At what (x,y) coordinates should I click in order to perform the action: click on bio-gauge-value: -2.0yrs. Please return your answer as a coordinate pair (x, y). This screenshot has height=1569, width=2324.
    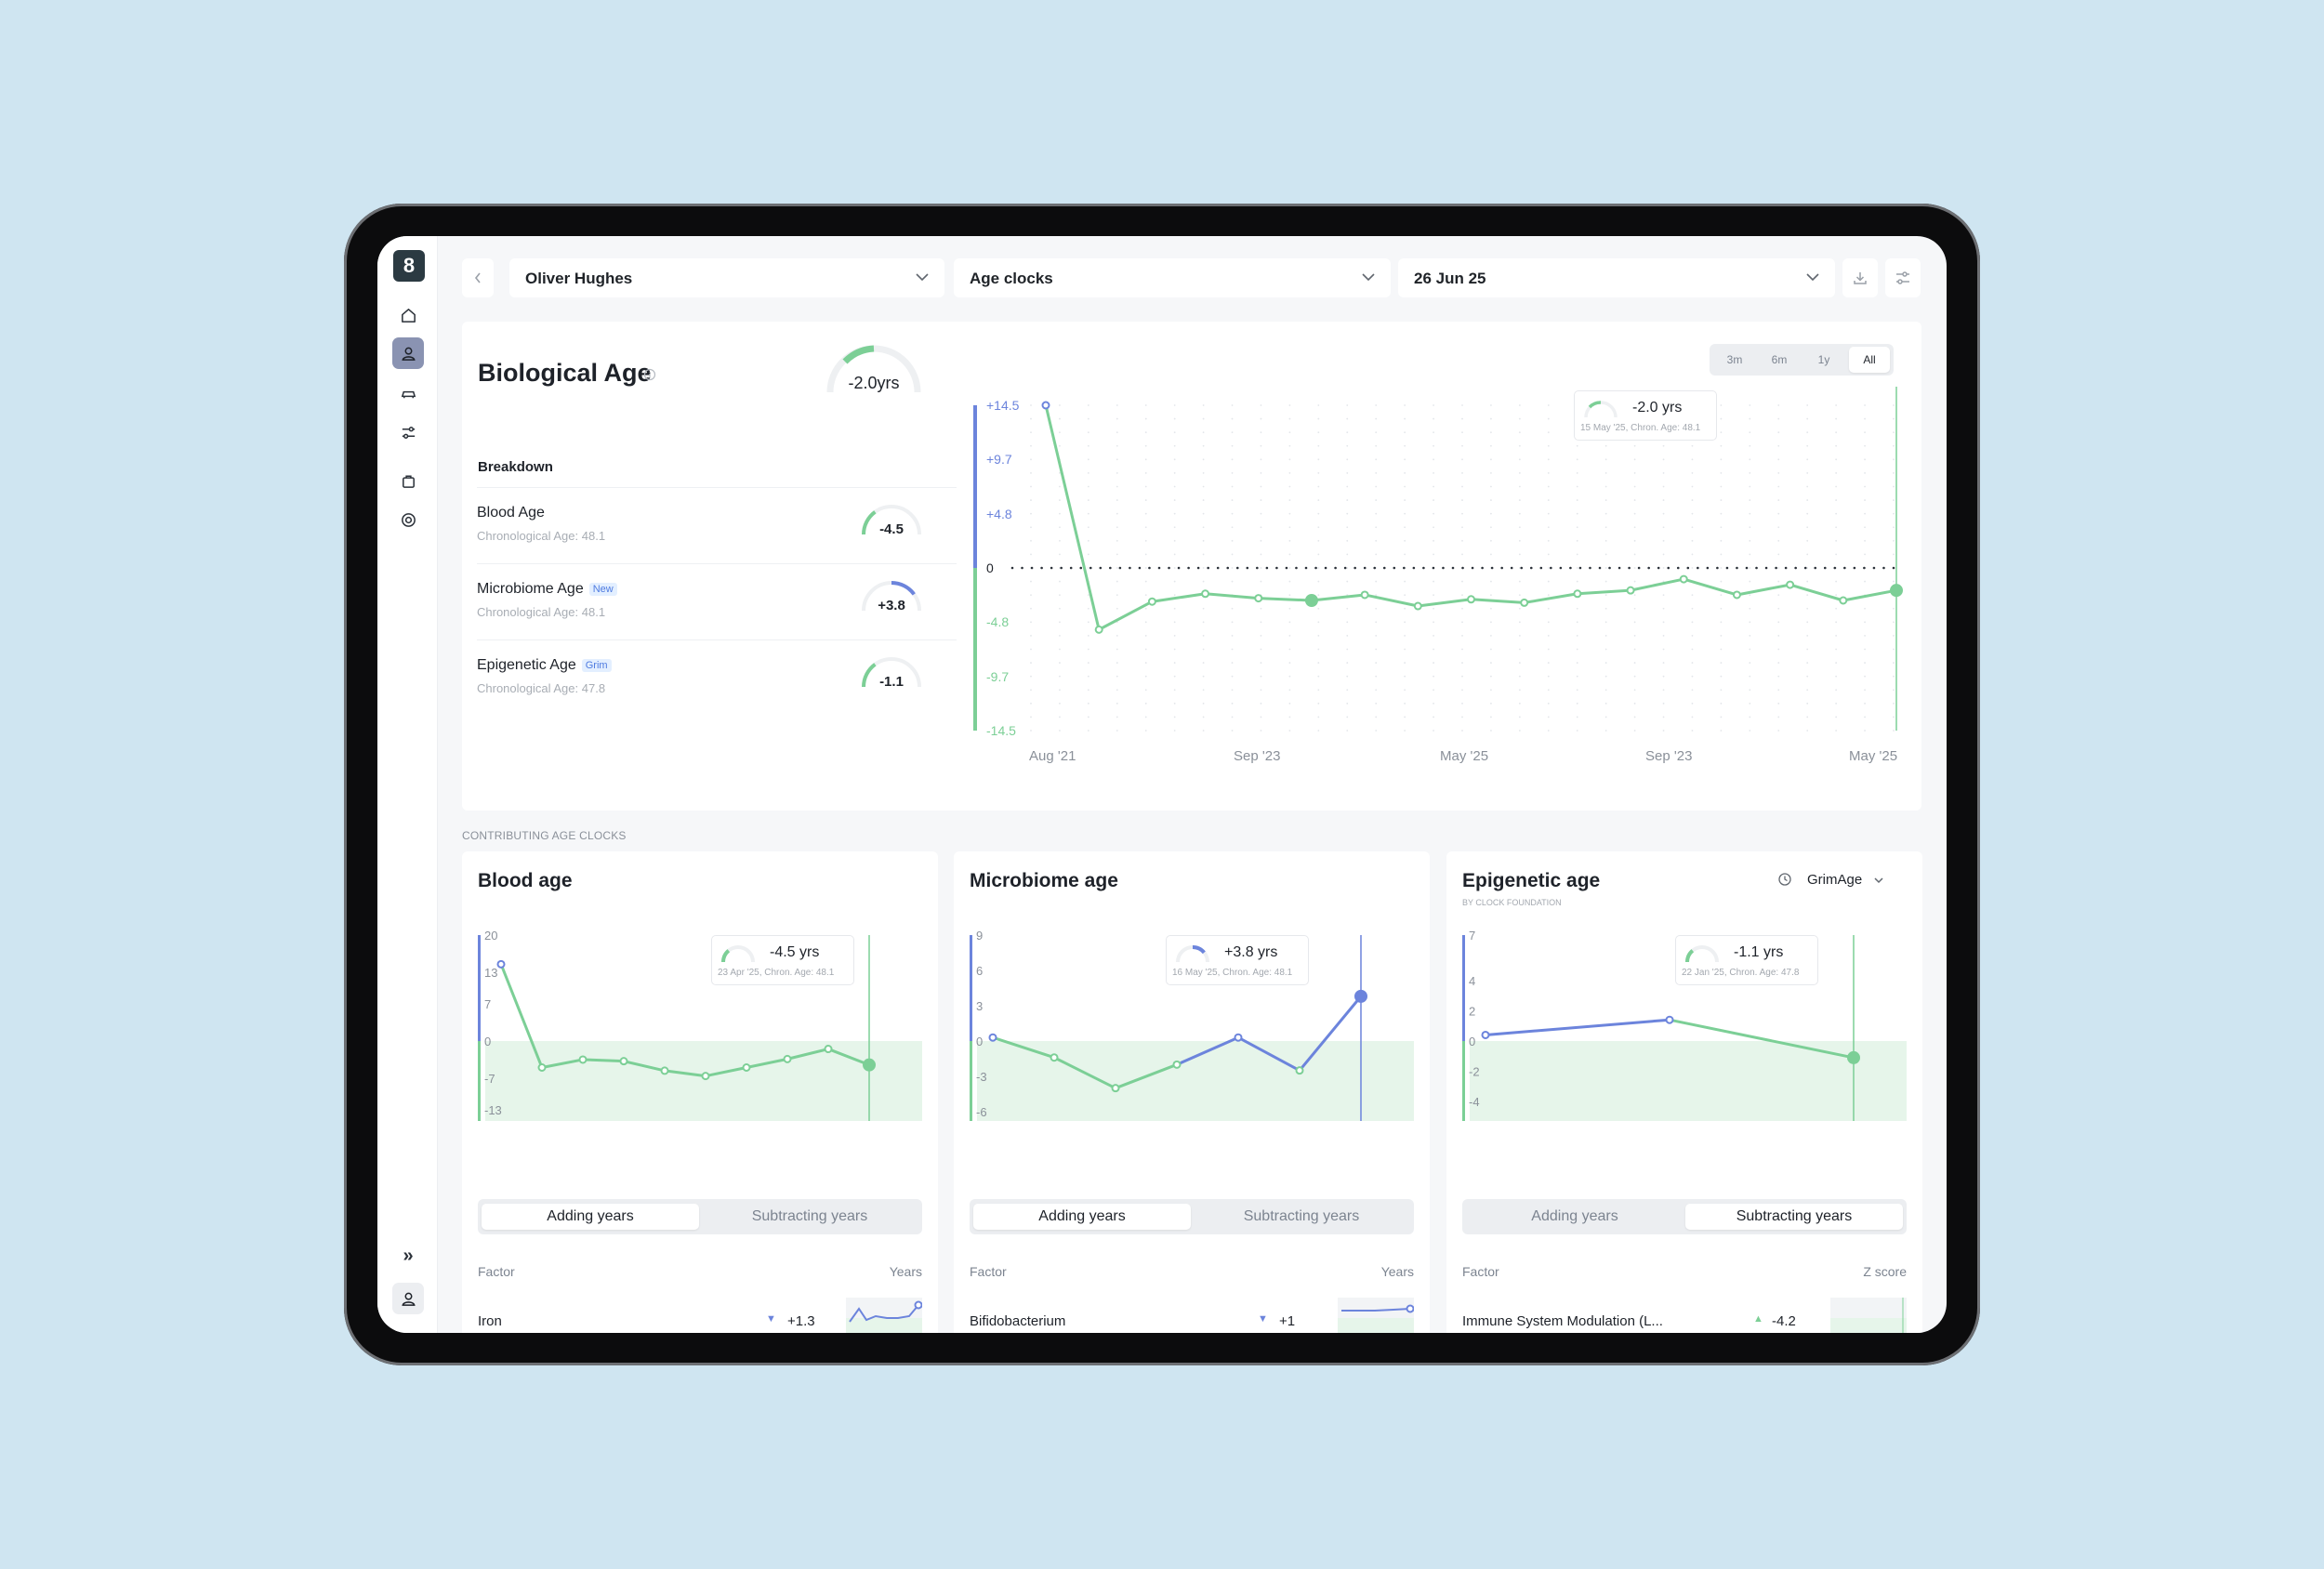
    Looking at the image, I should click on (874, 383).